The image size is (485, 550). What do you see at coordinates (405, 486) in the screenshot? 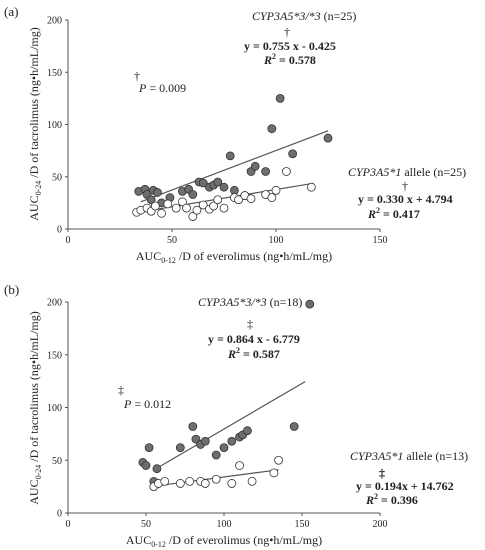
I see `panel-b-series-2-equation: y = 0.194x + 14.762` at bounding box center [405, 486].